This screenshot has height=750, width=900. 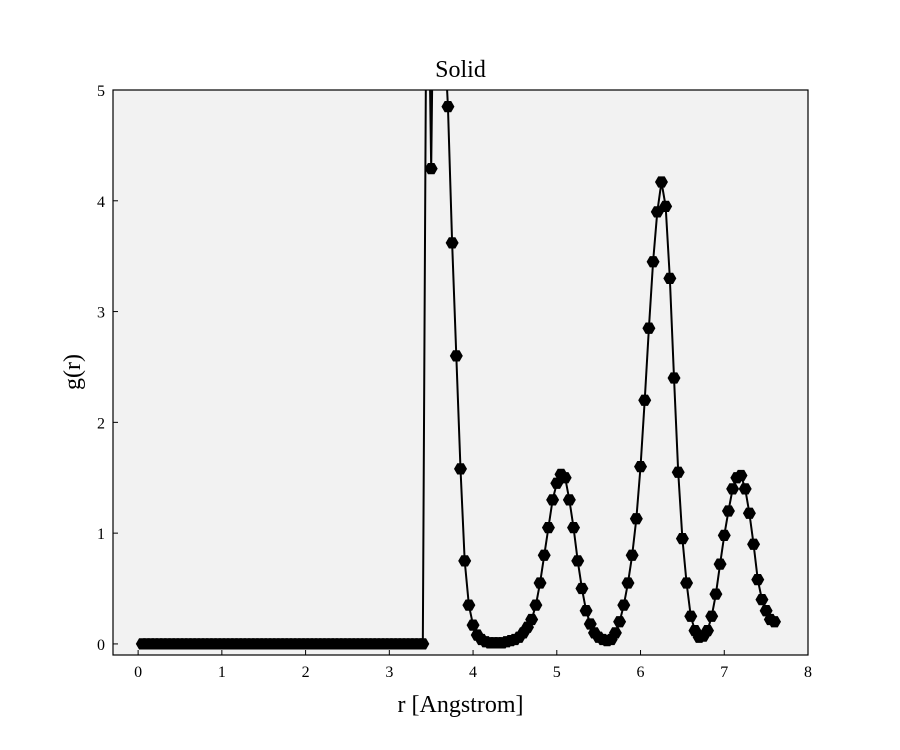 I want to click on y-tick-label: 2, so click(x=101, y=423).